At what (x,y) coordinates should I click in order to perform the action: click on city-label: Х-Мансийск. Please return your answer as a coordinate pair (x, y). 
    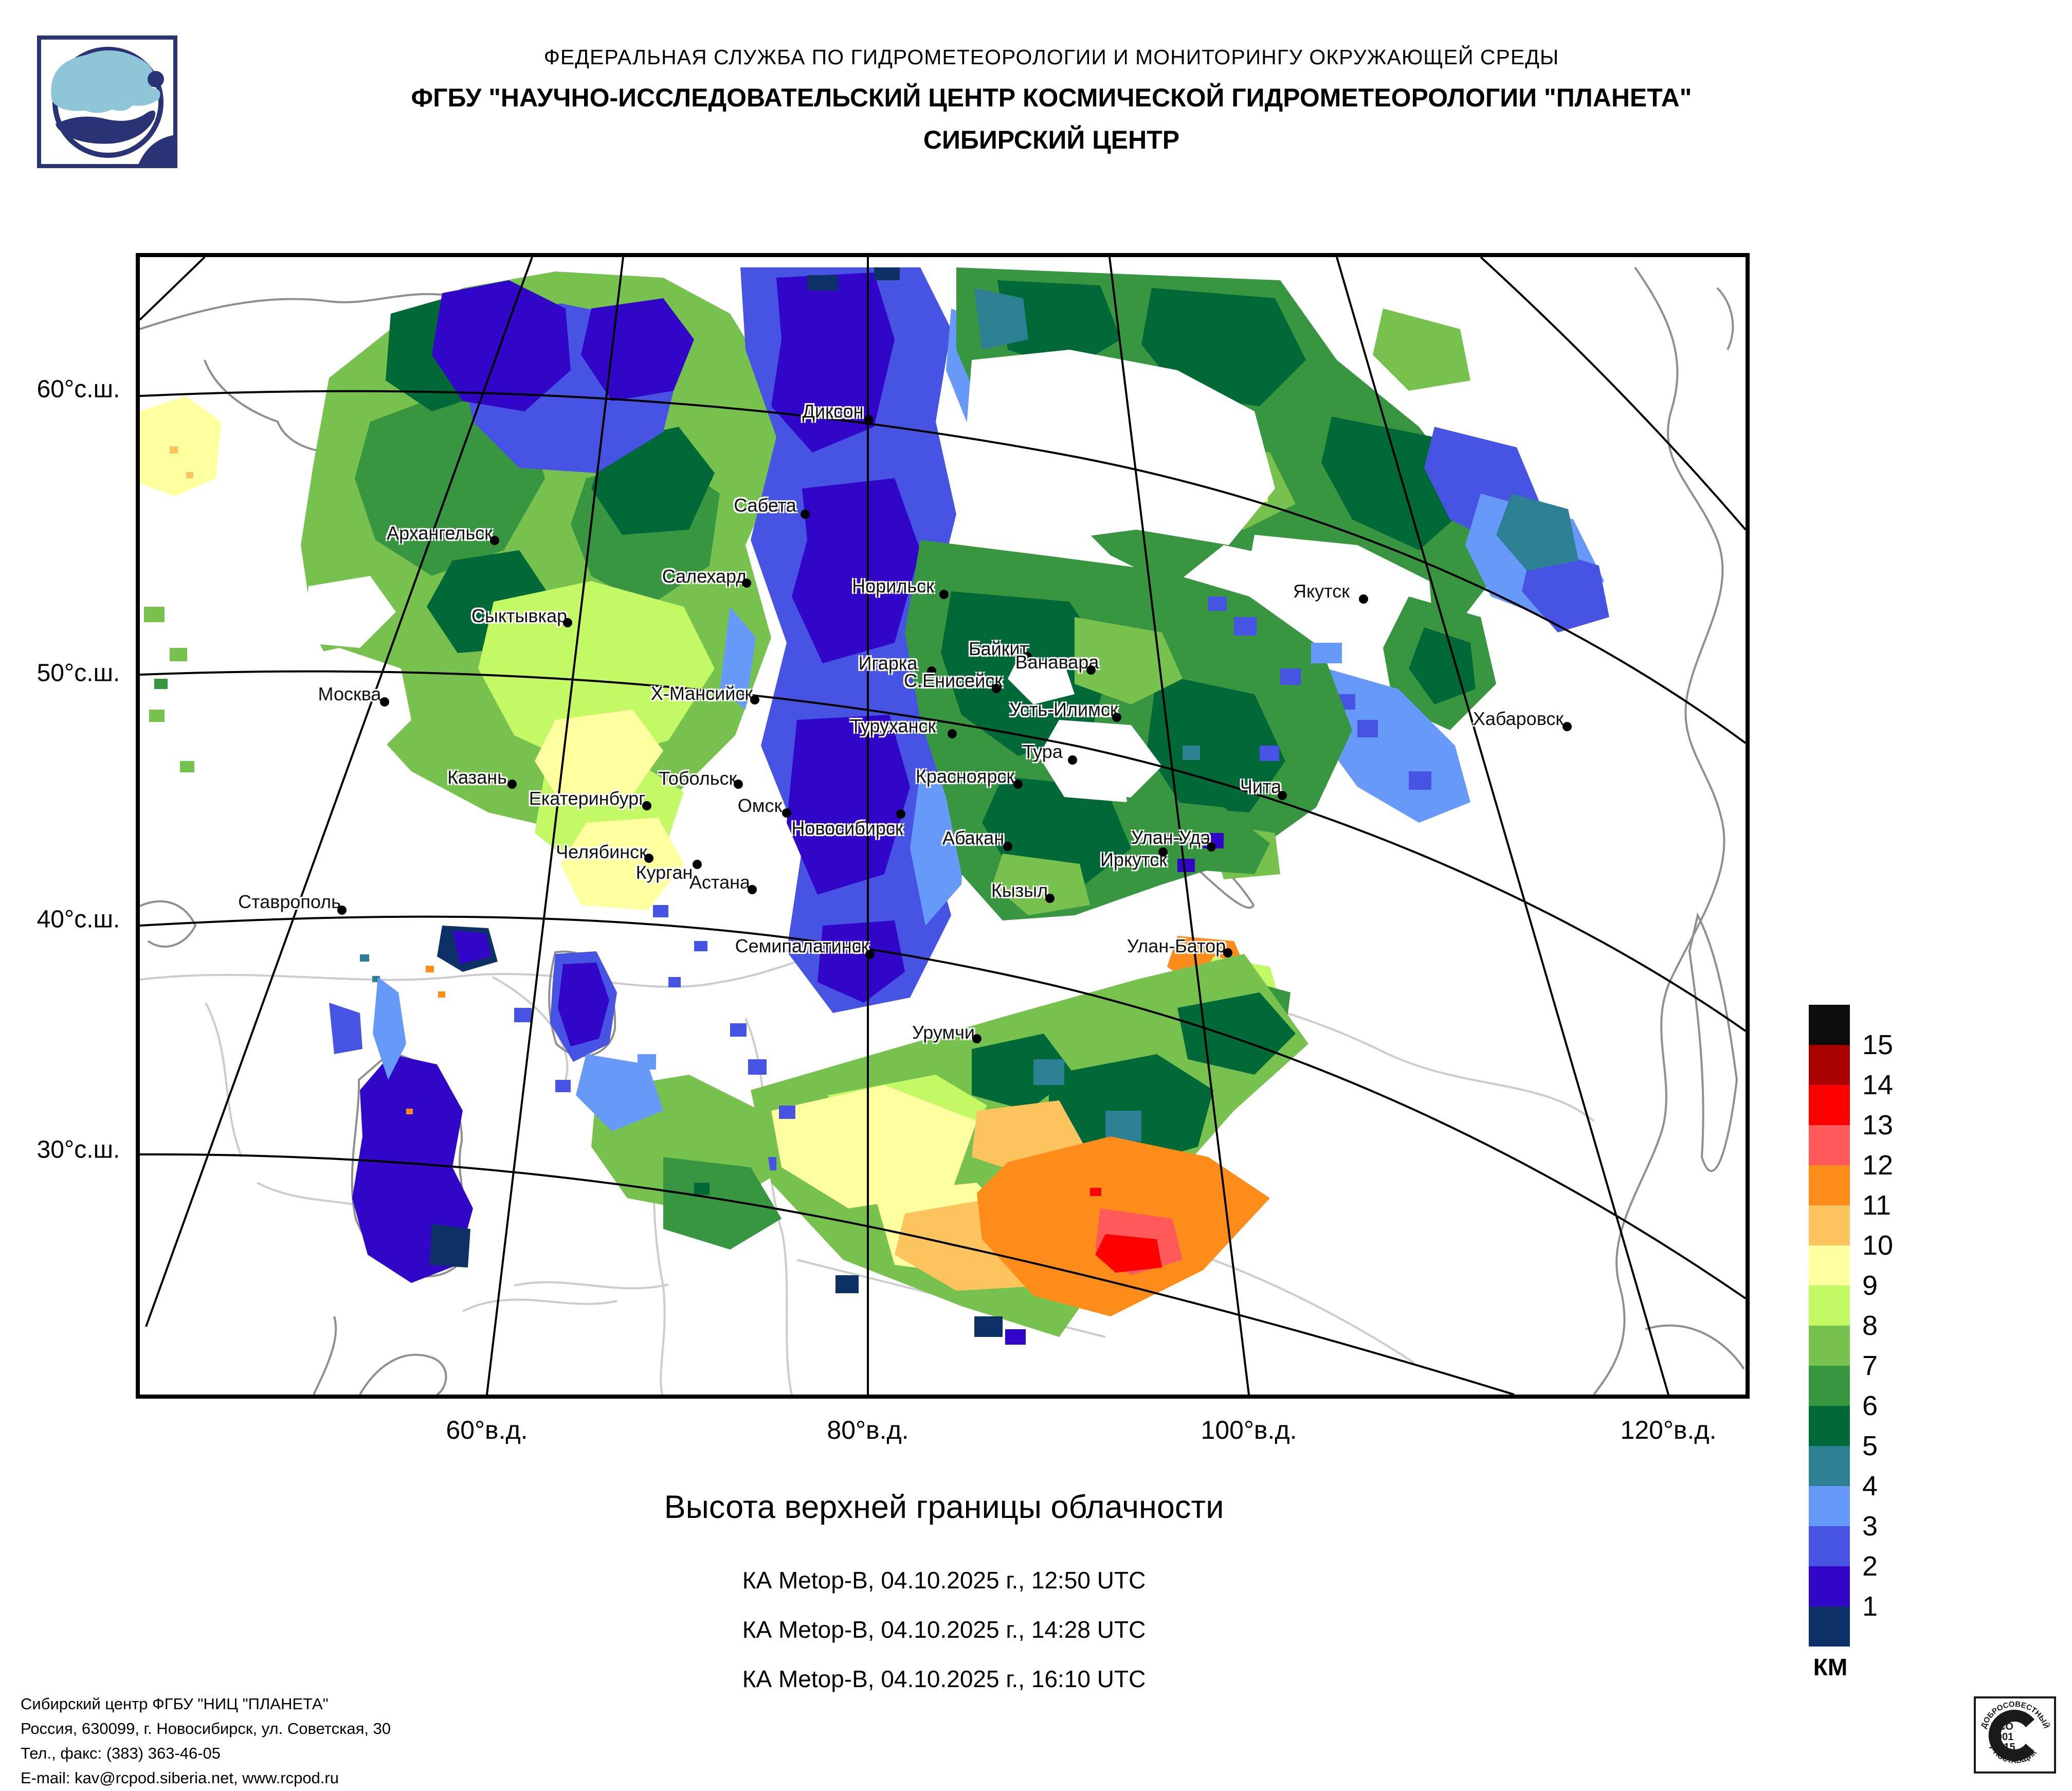
    Looking at the image, I should click on (701, 694).